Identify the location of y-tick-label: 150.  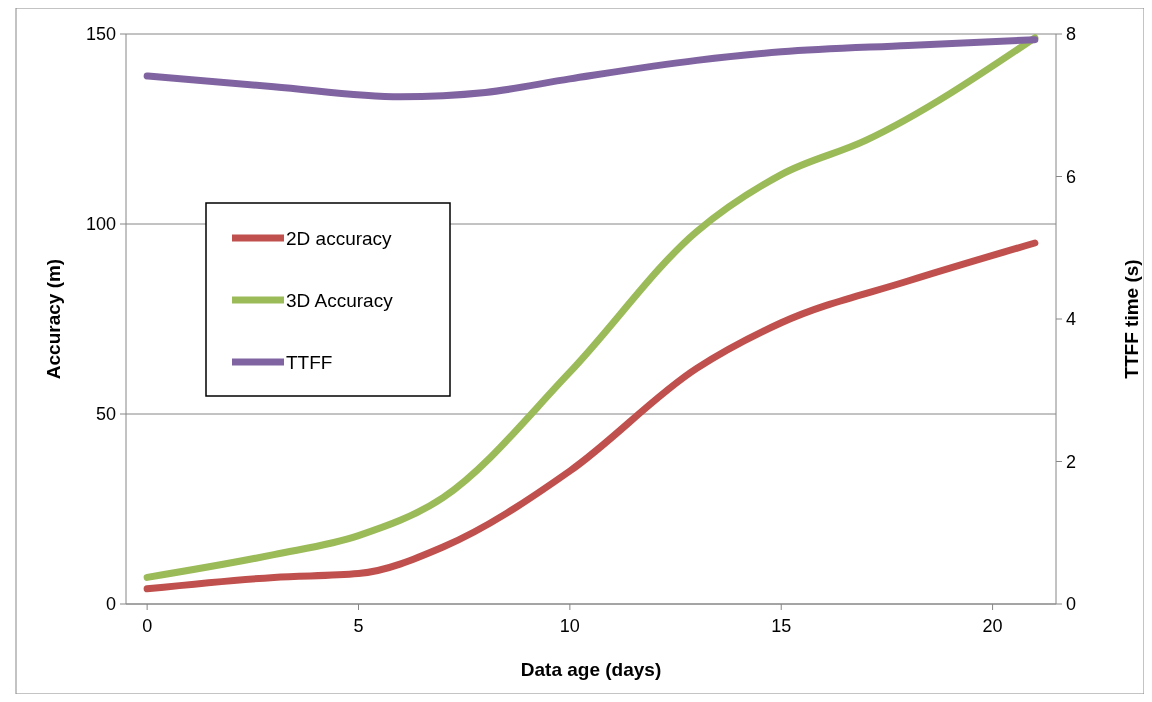
(100, 34).